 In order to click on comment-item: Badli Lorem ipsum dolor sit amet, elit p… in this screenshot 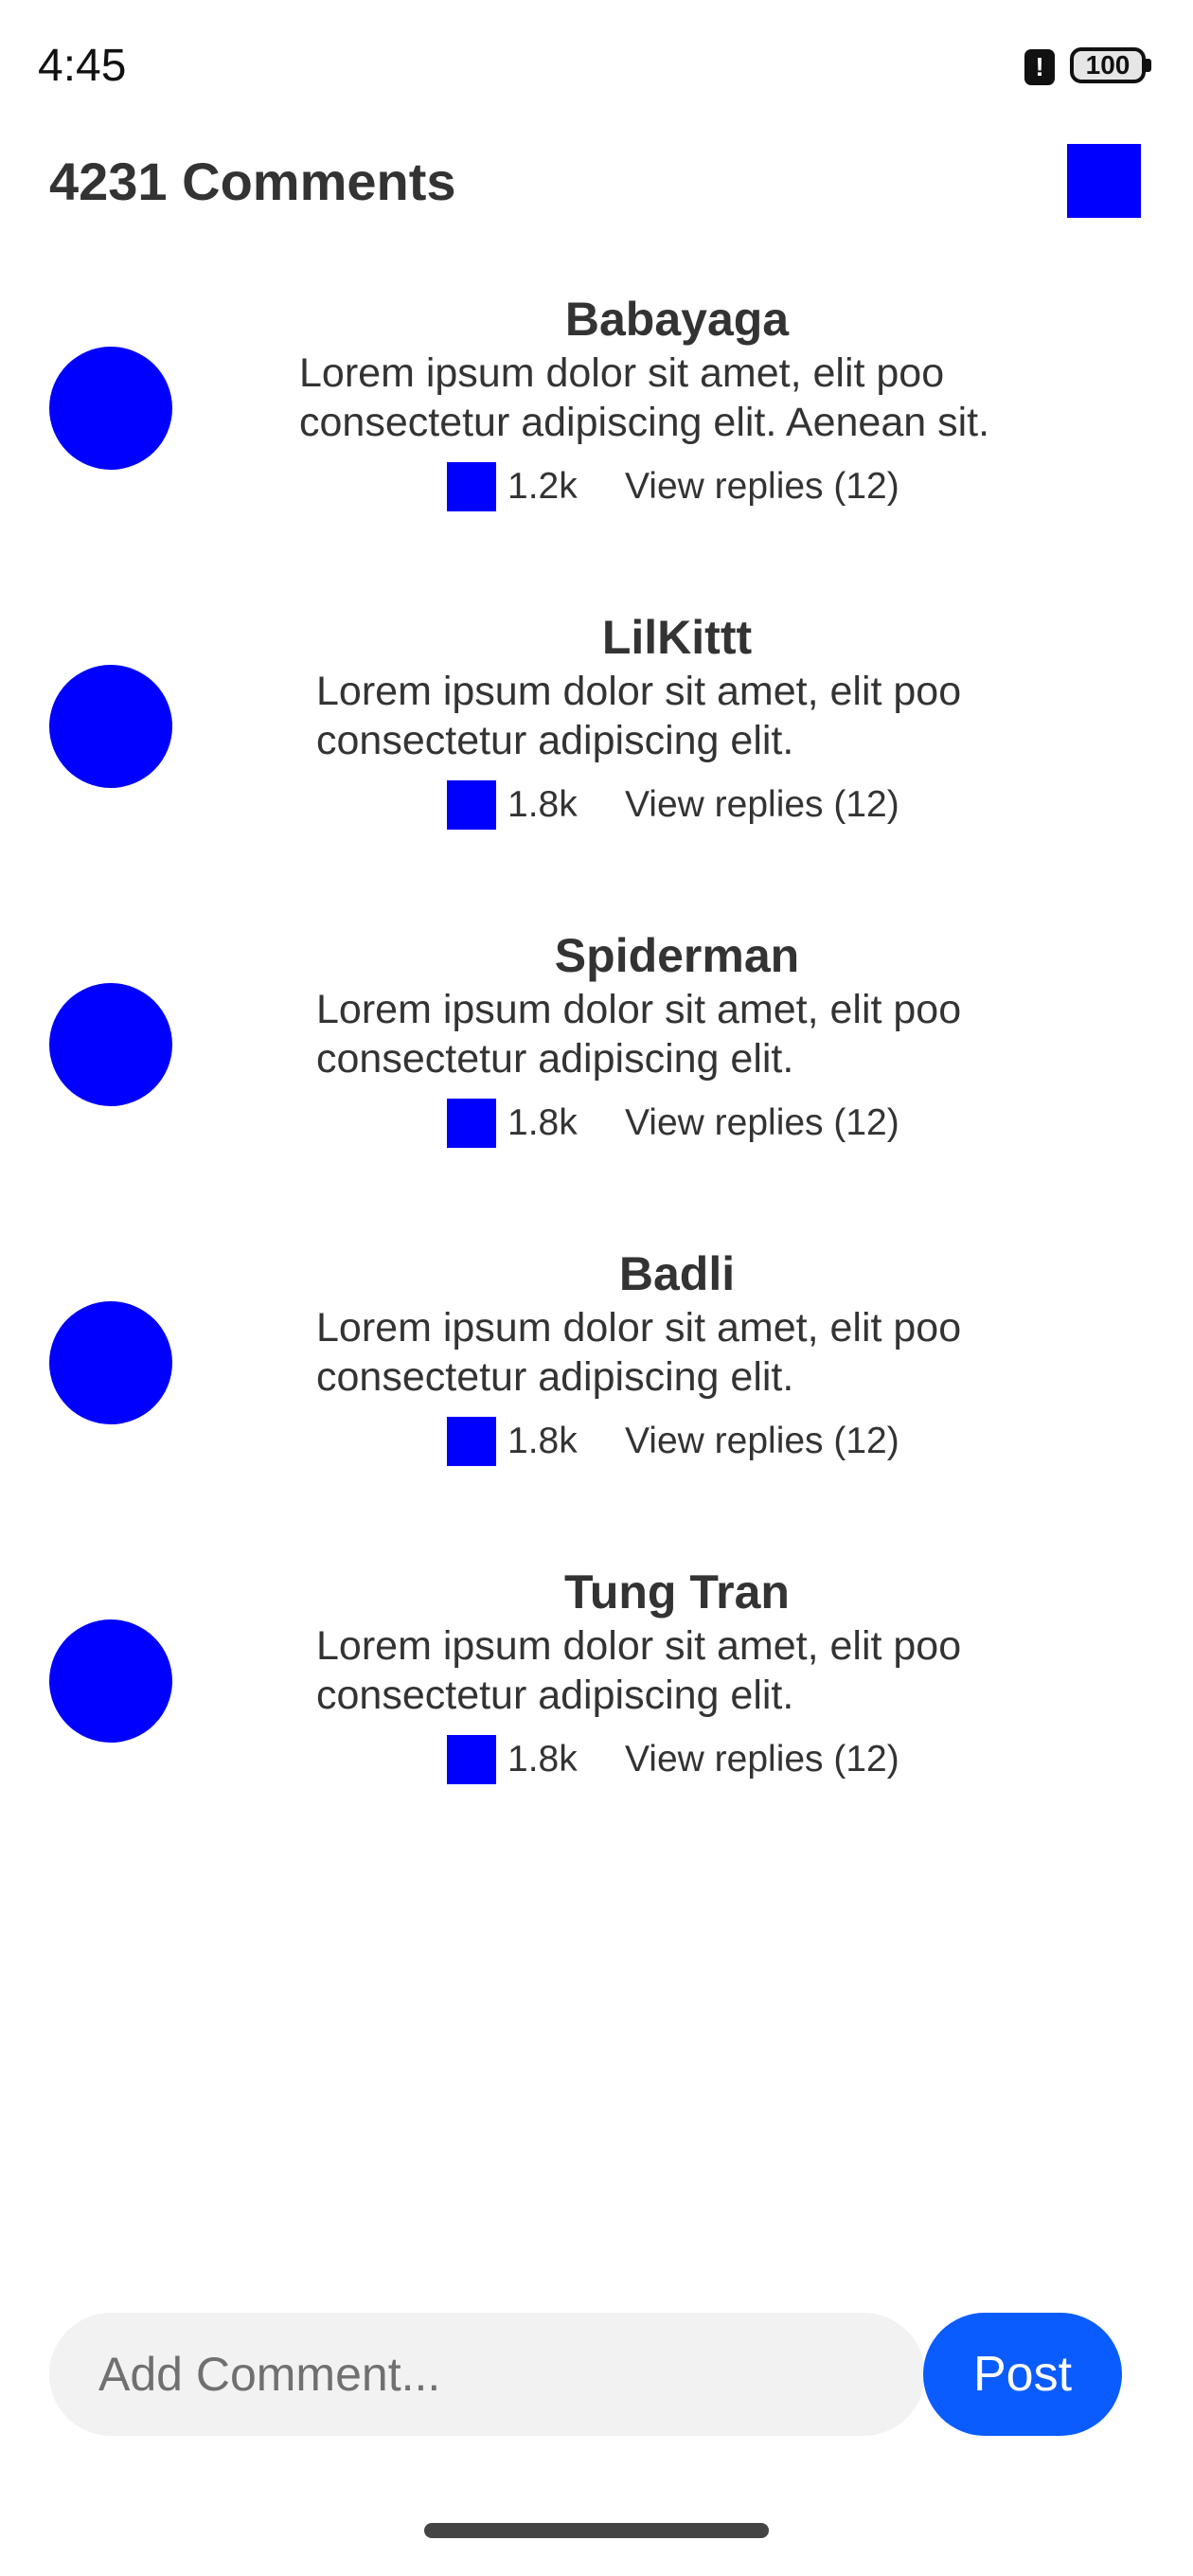, I will do `click(596, 1386)`.